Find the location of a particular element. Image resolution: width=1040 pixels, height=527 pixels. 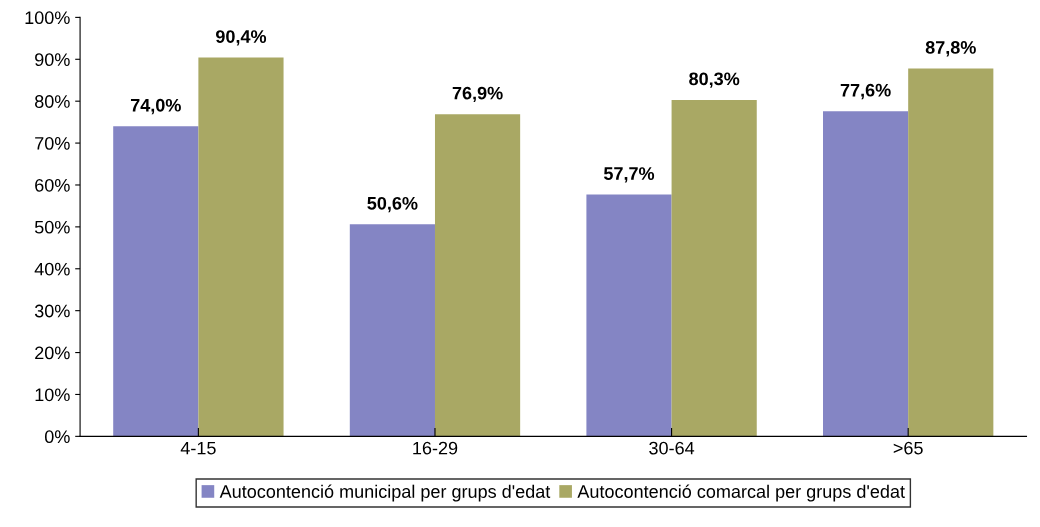

x-tick-label: >65 is located at coordinates (908, 448).